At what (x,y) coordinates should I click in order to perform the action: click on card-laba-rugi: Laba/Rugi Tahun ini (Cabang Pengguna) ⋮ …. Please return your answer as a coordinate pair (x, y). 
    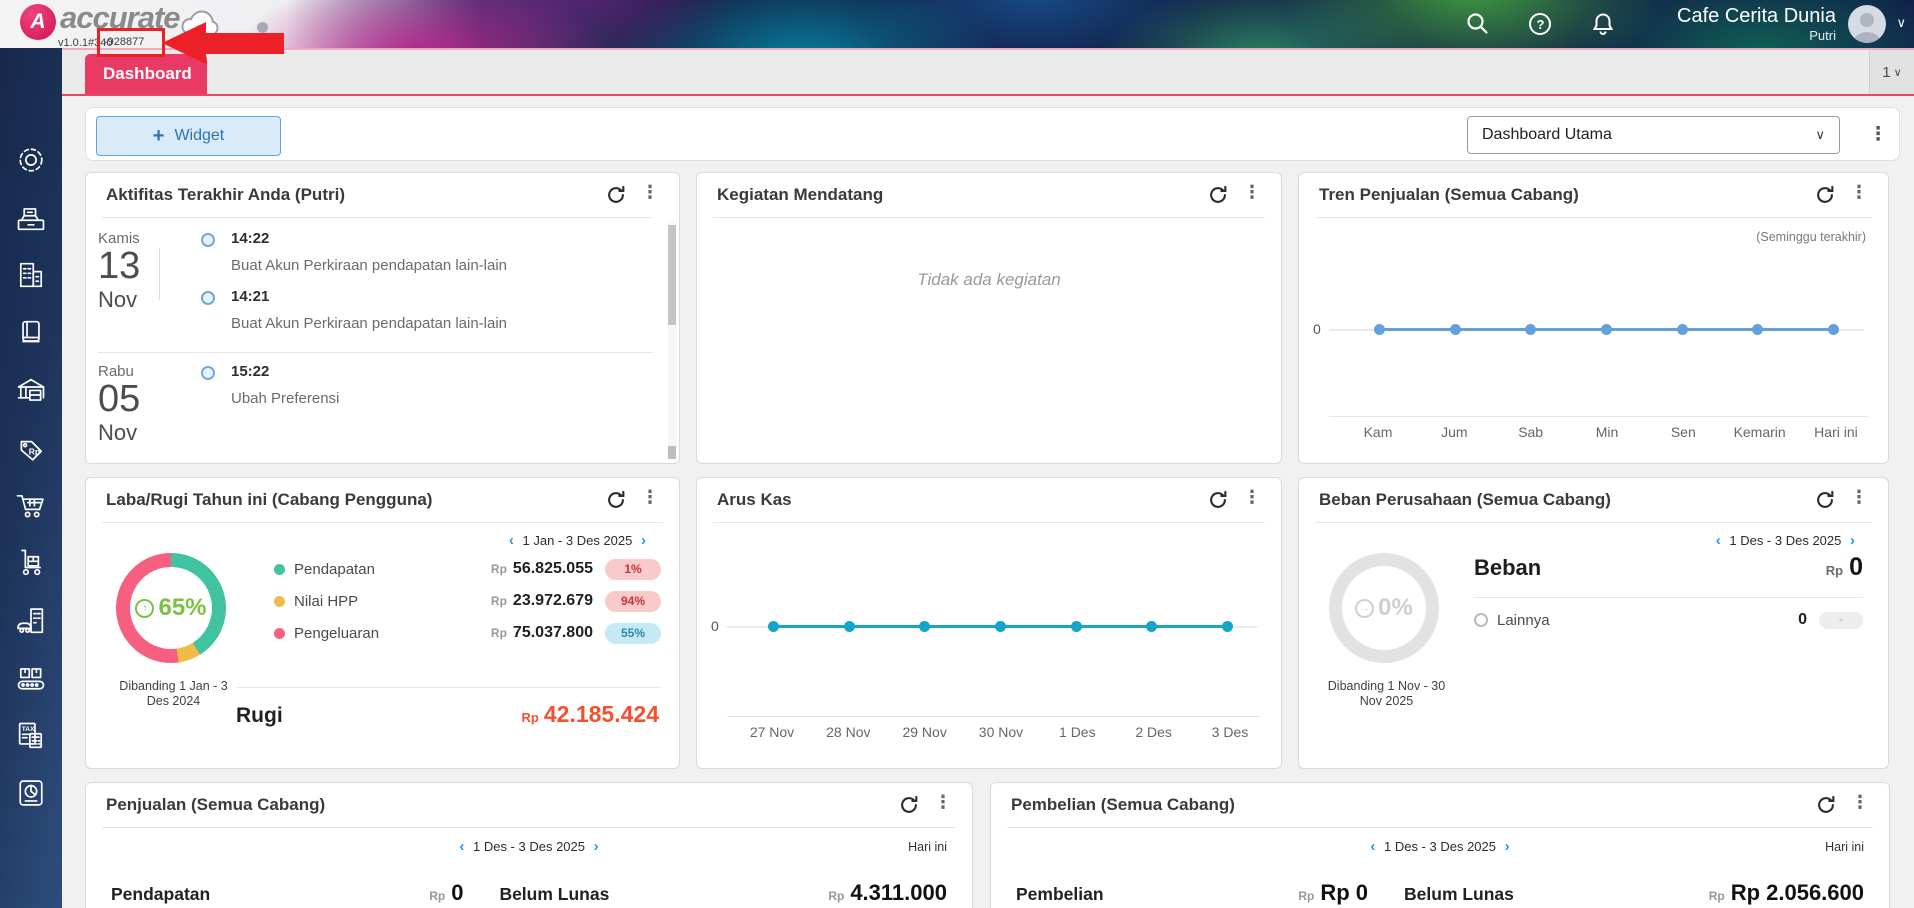
    Looking at the image, I should click on (382, 623).